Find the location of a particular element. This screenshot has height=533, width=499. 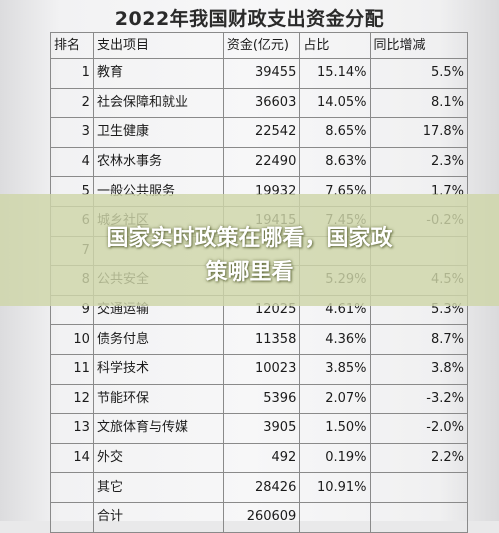

cell-item: 卫生健康 is located at coordinates (158, 132).